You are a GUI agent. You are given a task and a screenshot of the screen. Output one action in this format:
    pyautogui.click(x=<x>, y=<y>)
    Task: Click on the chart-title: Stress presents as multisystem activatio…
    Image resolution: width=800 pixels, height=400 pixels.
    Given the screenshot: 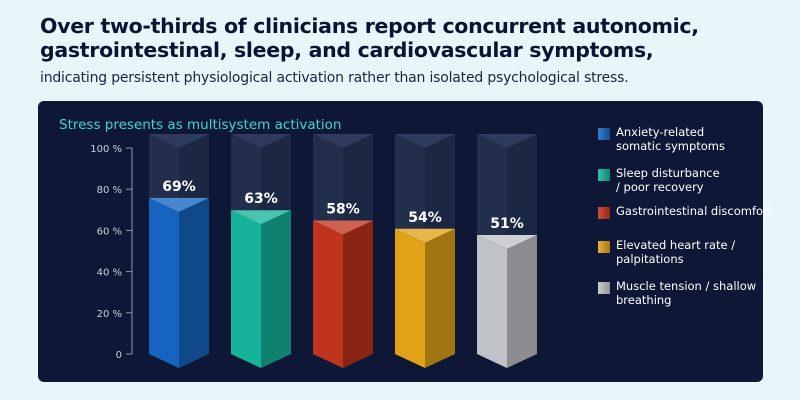 What is the action you would take?
    pyautogui.click(x=200, y=125)
    